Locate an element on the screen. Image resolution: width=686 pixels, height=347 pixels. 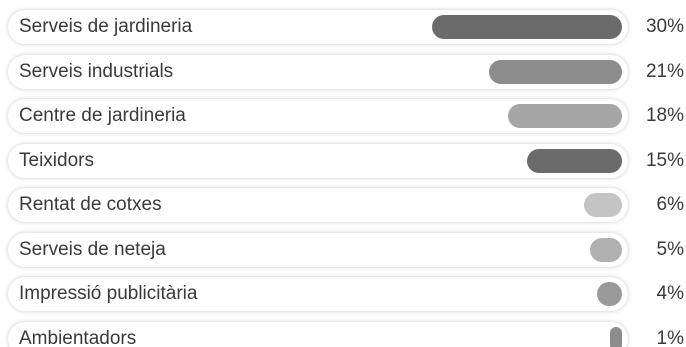
category-label: Centre de jardineria is located at coordinates (102, 115).